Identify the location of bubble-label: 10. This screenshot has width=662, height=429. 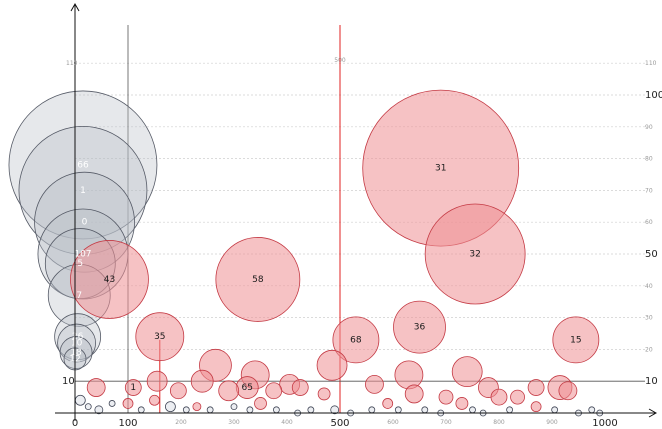
(77, 344).